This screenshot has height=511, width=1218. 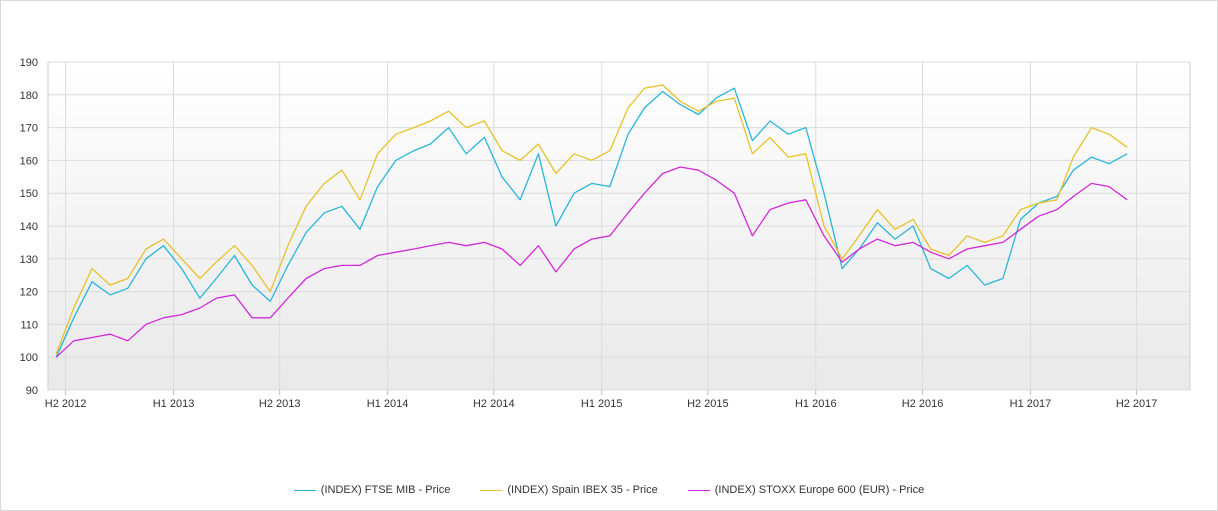 I want to click on x-tick-label: H1 2015, so click(x=602, y=404).